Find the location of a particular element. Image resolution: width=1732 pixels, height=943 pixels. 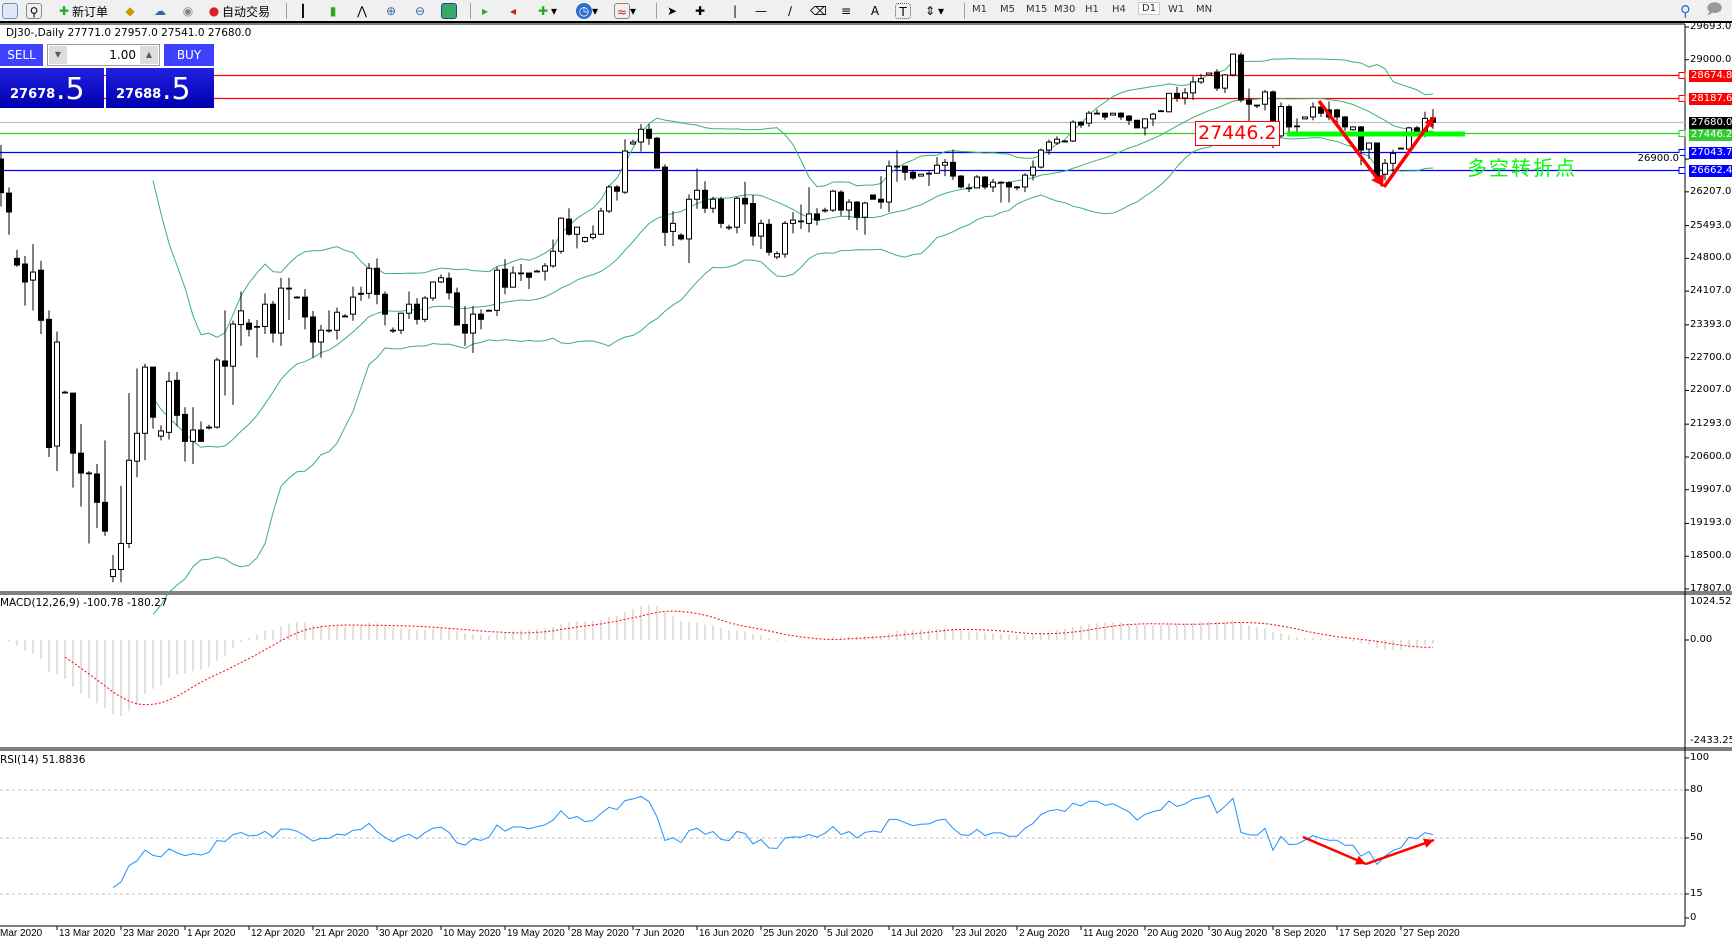

timeframe-h4: H4 is located at coordinates (1119, 9).